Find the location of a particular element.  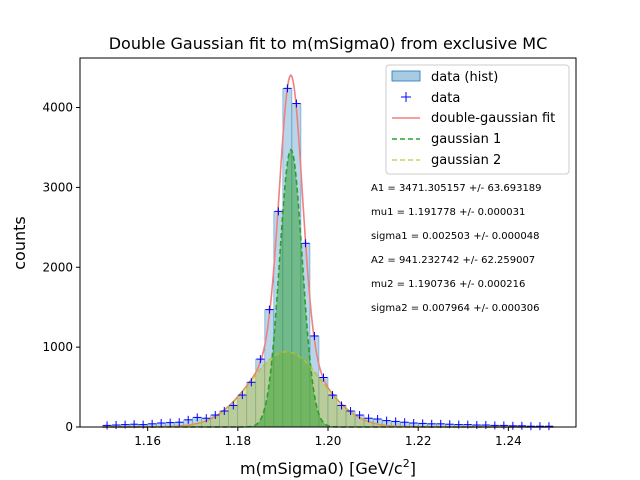

legend-label-fit: double-gaussian fit is located at coordinates (493, 118).